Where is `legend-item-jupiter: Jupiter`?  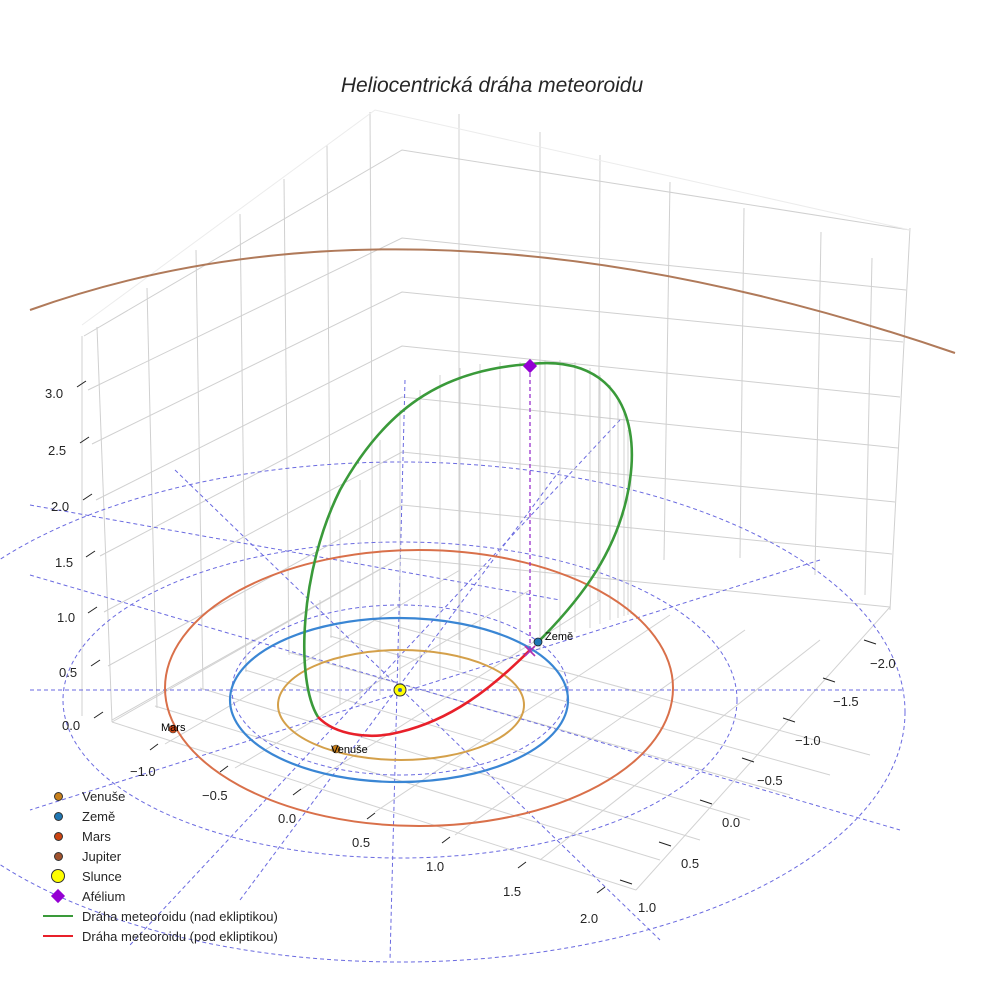 legend-item-jupiter: Jupiter is located at coordinates (158, 856).